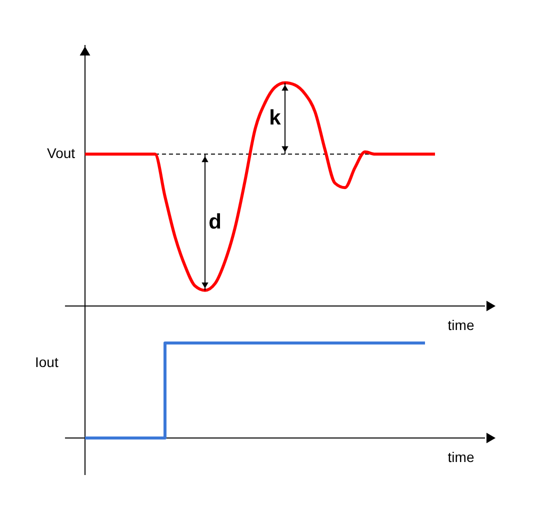  What do you see at coordinates (61, 153) in the screenshot?
I see `y-axis-title: Vout` at bounding box center [61, 153].